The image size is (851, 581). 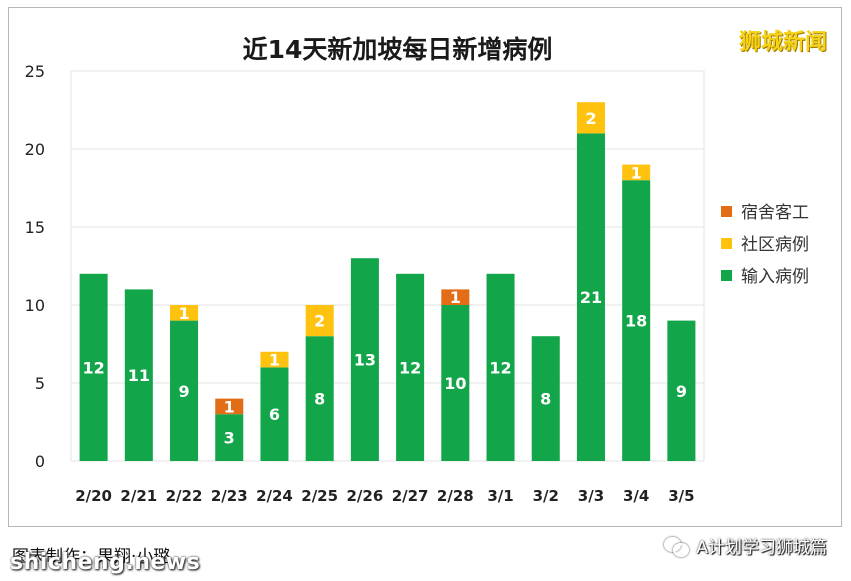 I want to click on chart-credit-caption: 图表制作：果翔·小璐, so click(x=91, y=557).